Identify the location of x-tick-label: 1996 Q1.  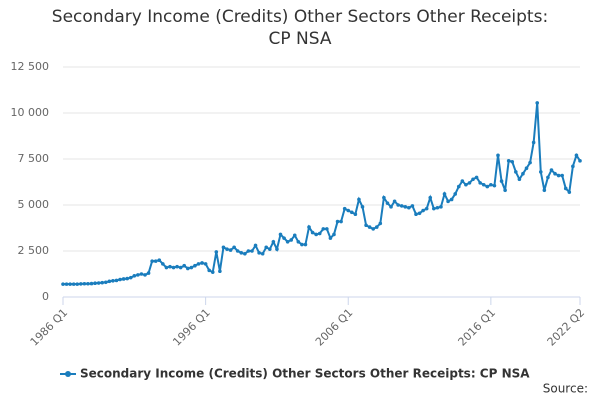
(191, 327).